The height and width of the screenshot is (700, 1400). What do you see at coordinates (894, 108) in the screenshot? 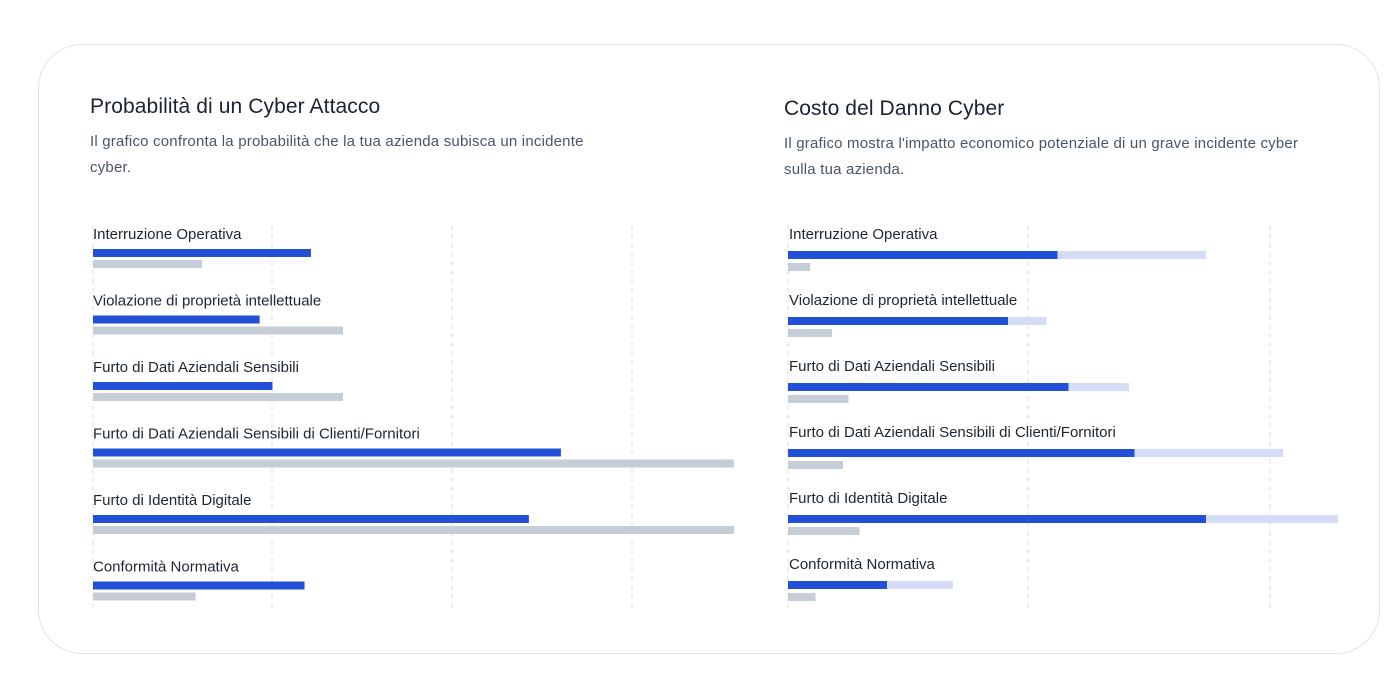
I see `panel-title: Costo del Danno Cyber` at bounding box center [894, 108].